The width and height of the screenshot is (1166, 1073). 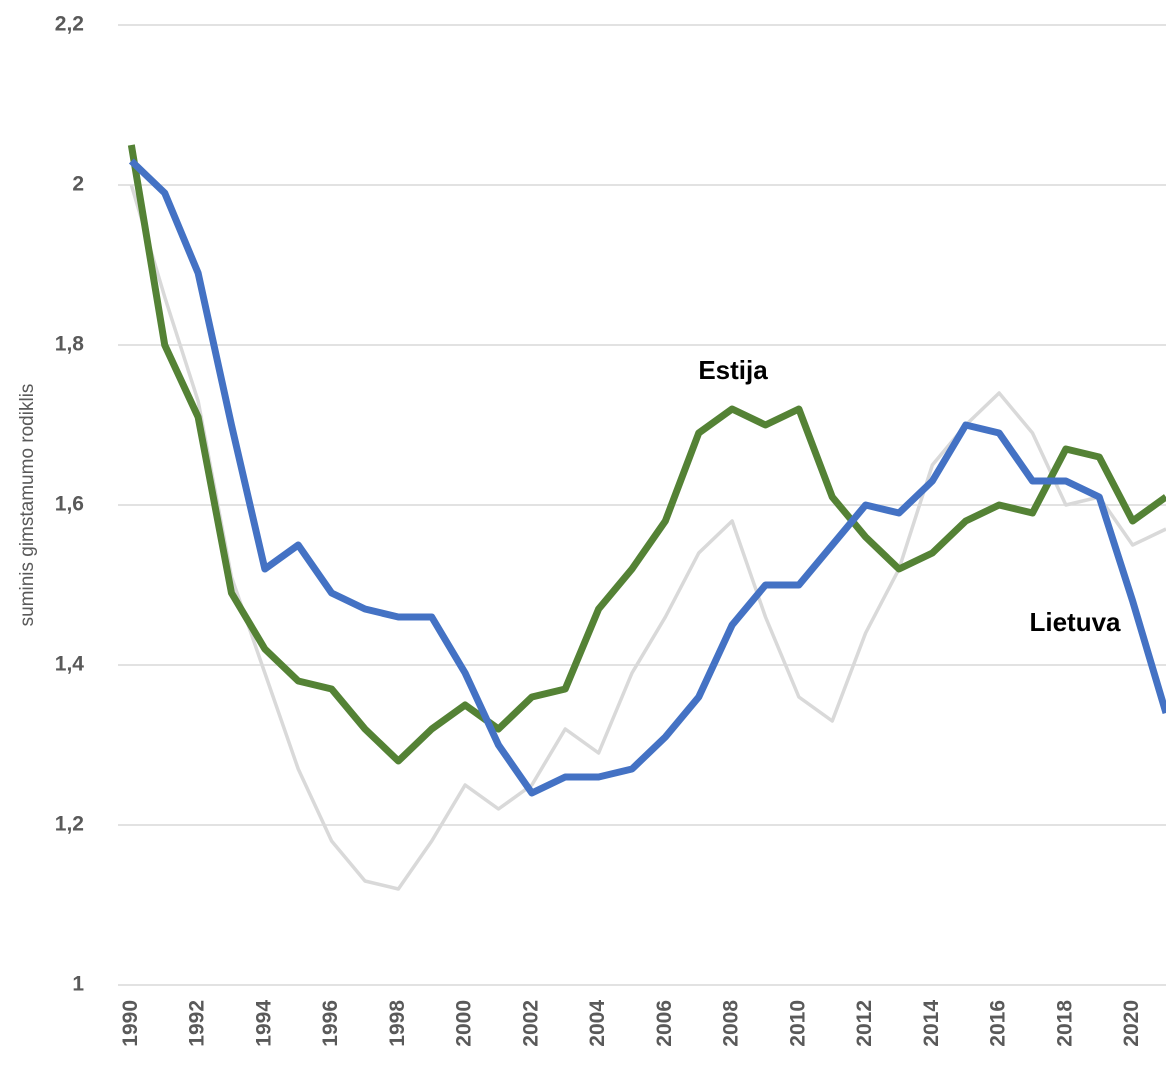 What do you see at coordinates (530, 1023) in the screenshot?
I see `x-tick-label: 2002` at bounding box center [530, 1023].